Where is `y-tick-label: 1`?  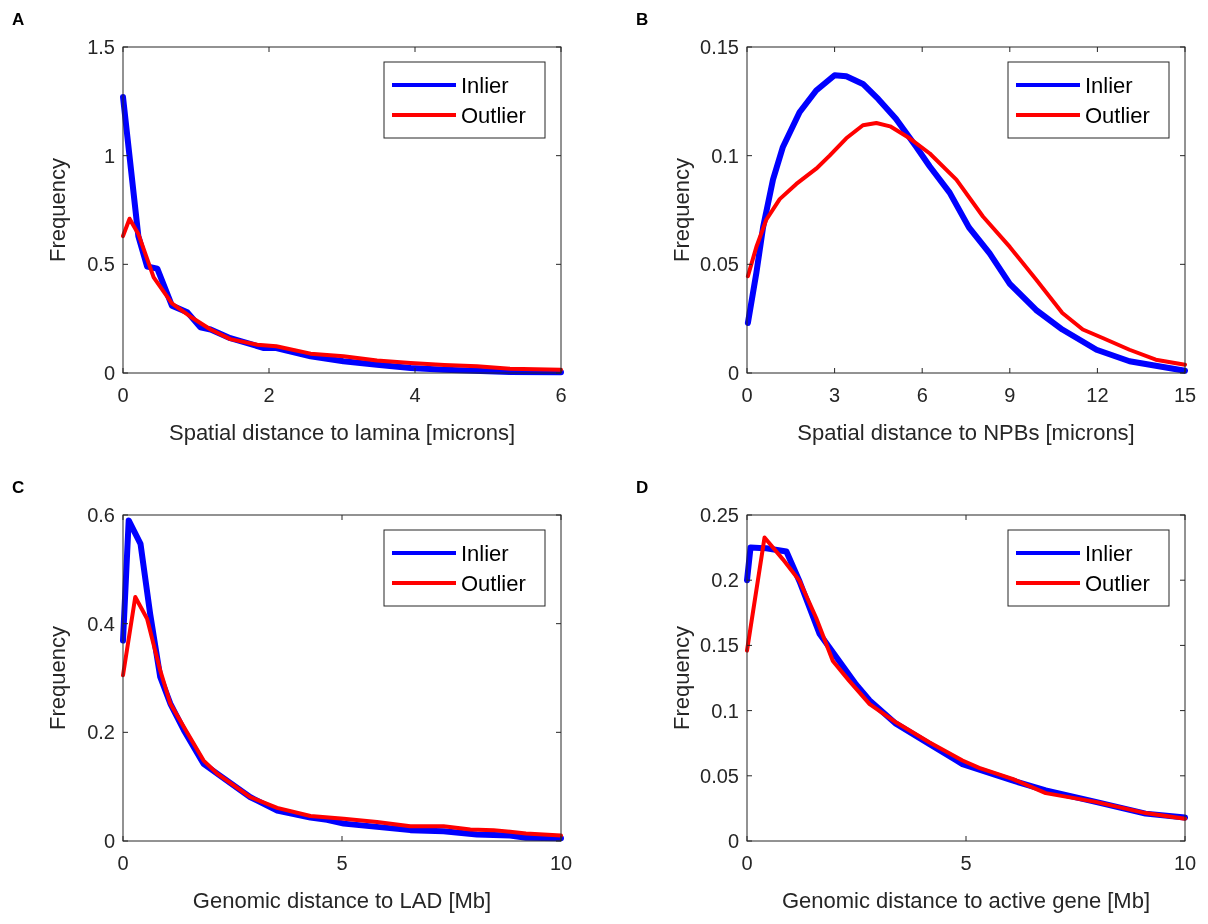 y-tick-label: 1 is located at coordinates (109, 155).